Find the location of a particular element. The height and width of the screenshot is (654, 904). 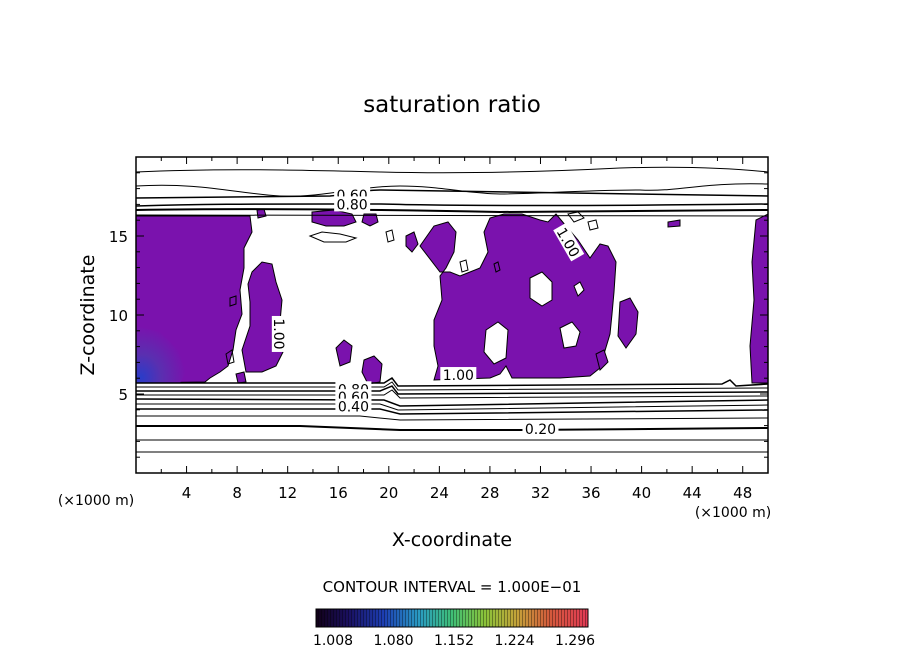

x-tick-label: 4 is located at coordinates (187, 493).